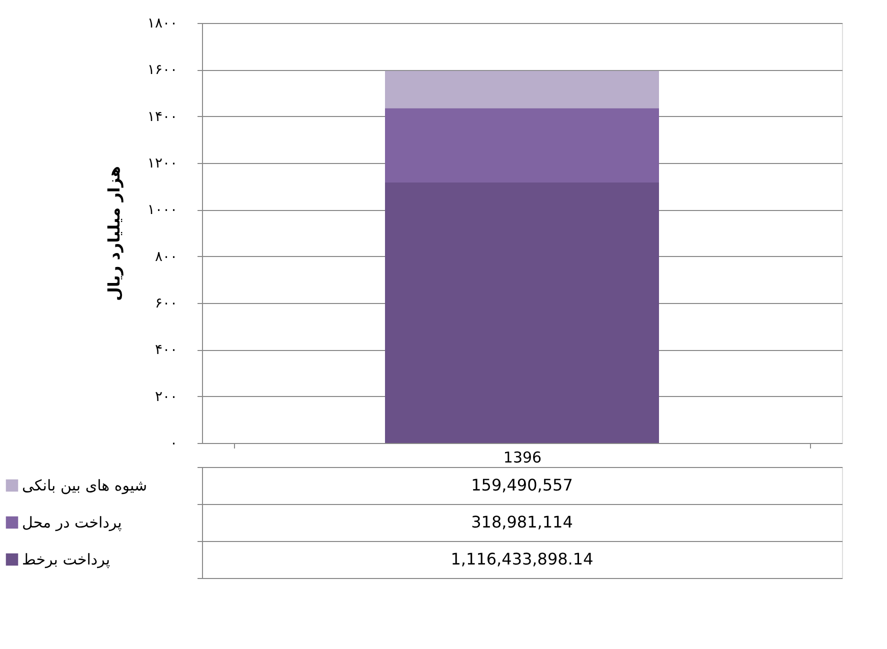 The height and width of the screenshot is (649, 887). I want to click on y-tick-label: ۰, so click(174, 444).